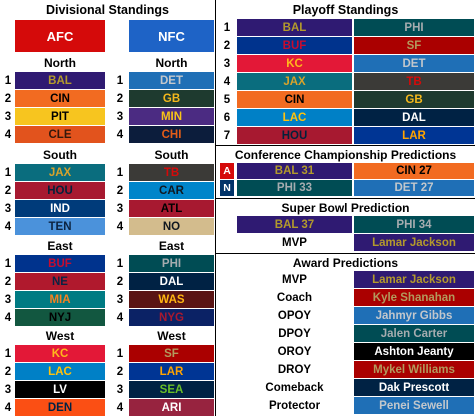 Image resolution: width=475 pixels, height=416 pixels. What do you see at coordinates (60, 317) in the screenshot?
I see `afc-team-cell: NYJ` at bounding box center [60, 317].